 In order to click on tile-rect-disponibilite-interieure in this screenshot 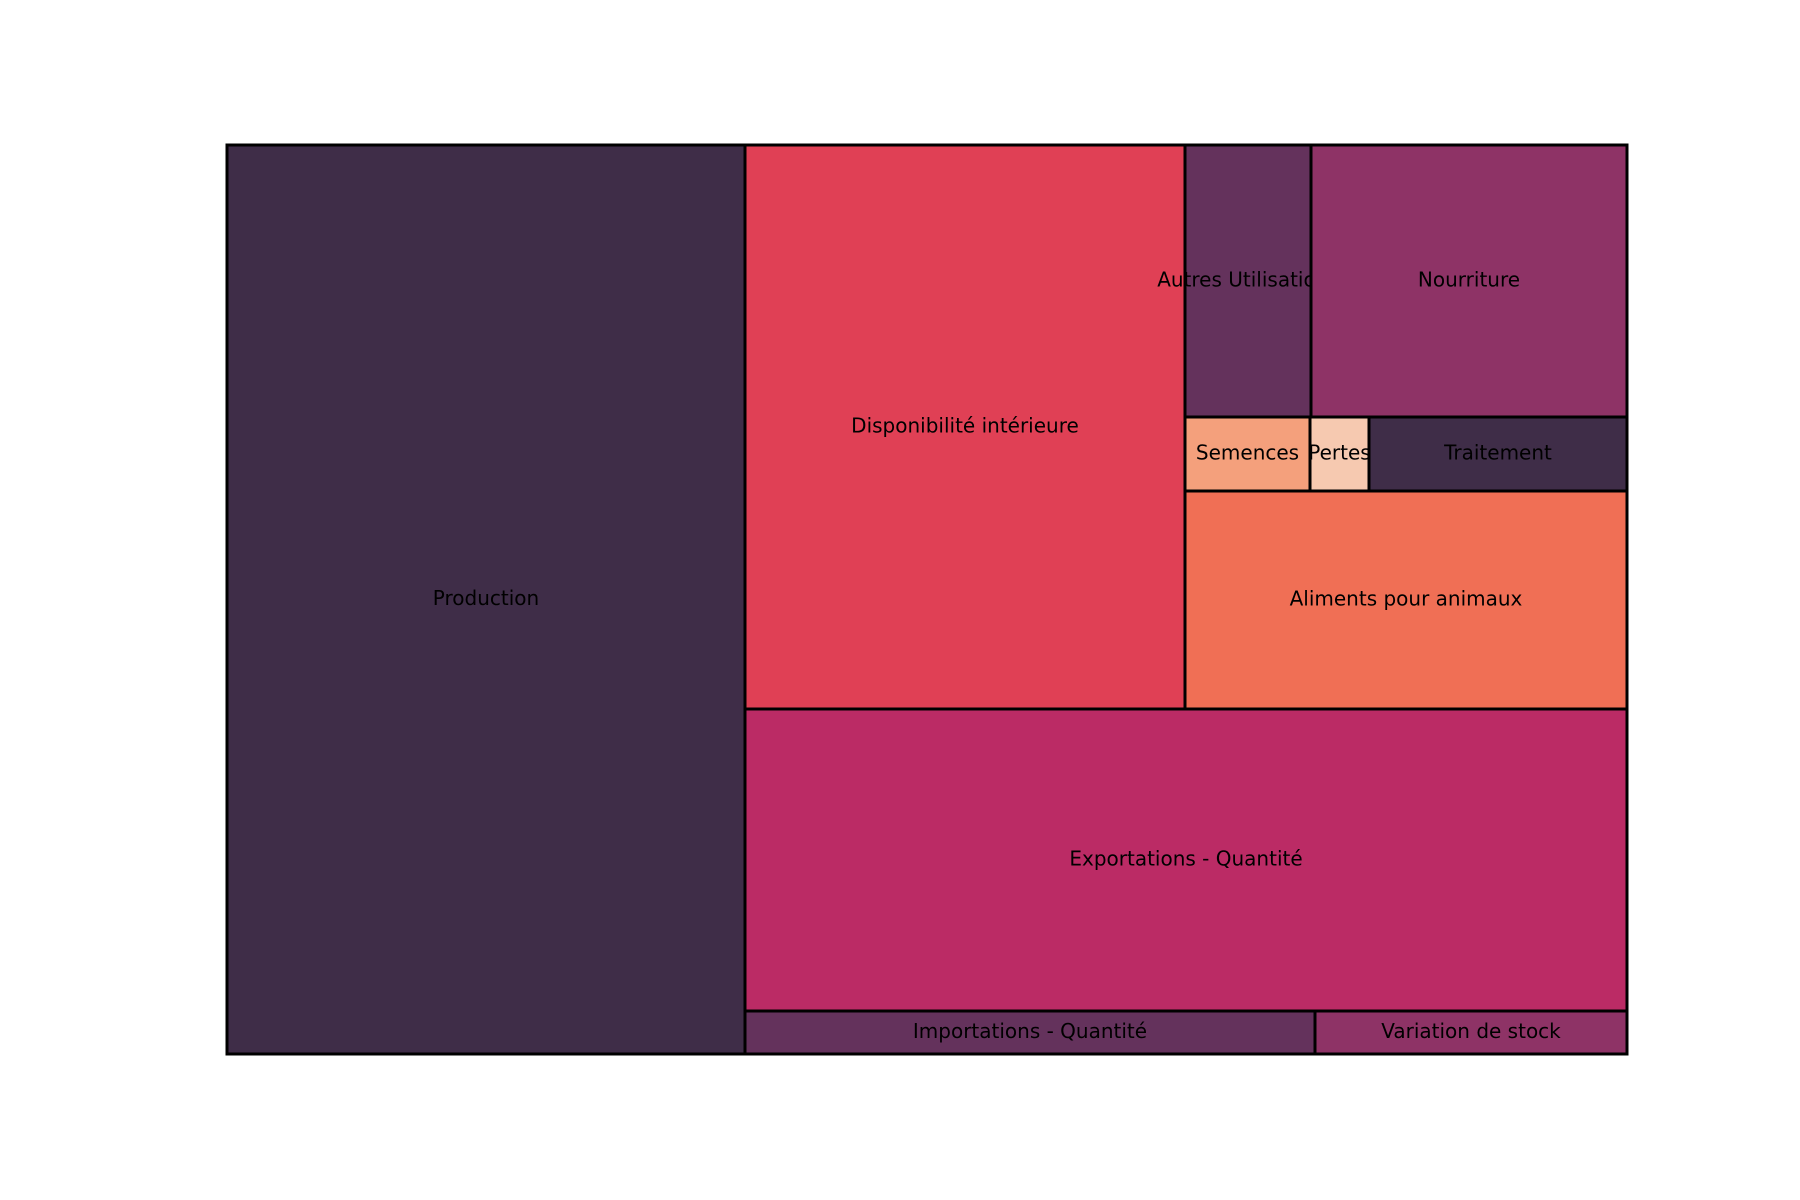, I will do `click(965, 427)`.